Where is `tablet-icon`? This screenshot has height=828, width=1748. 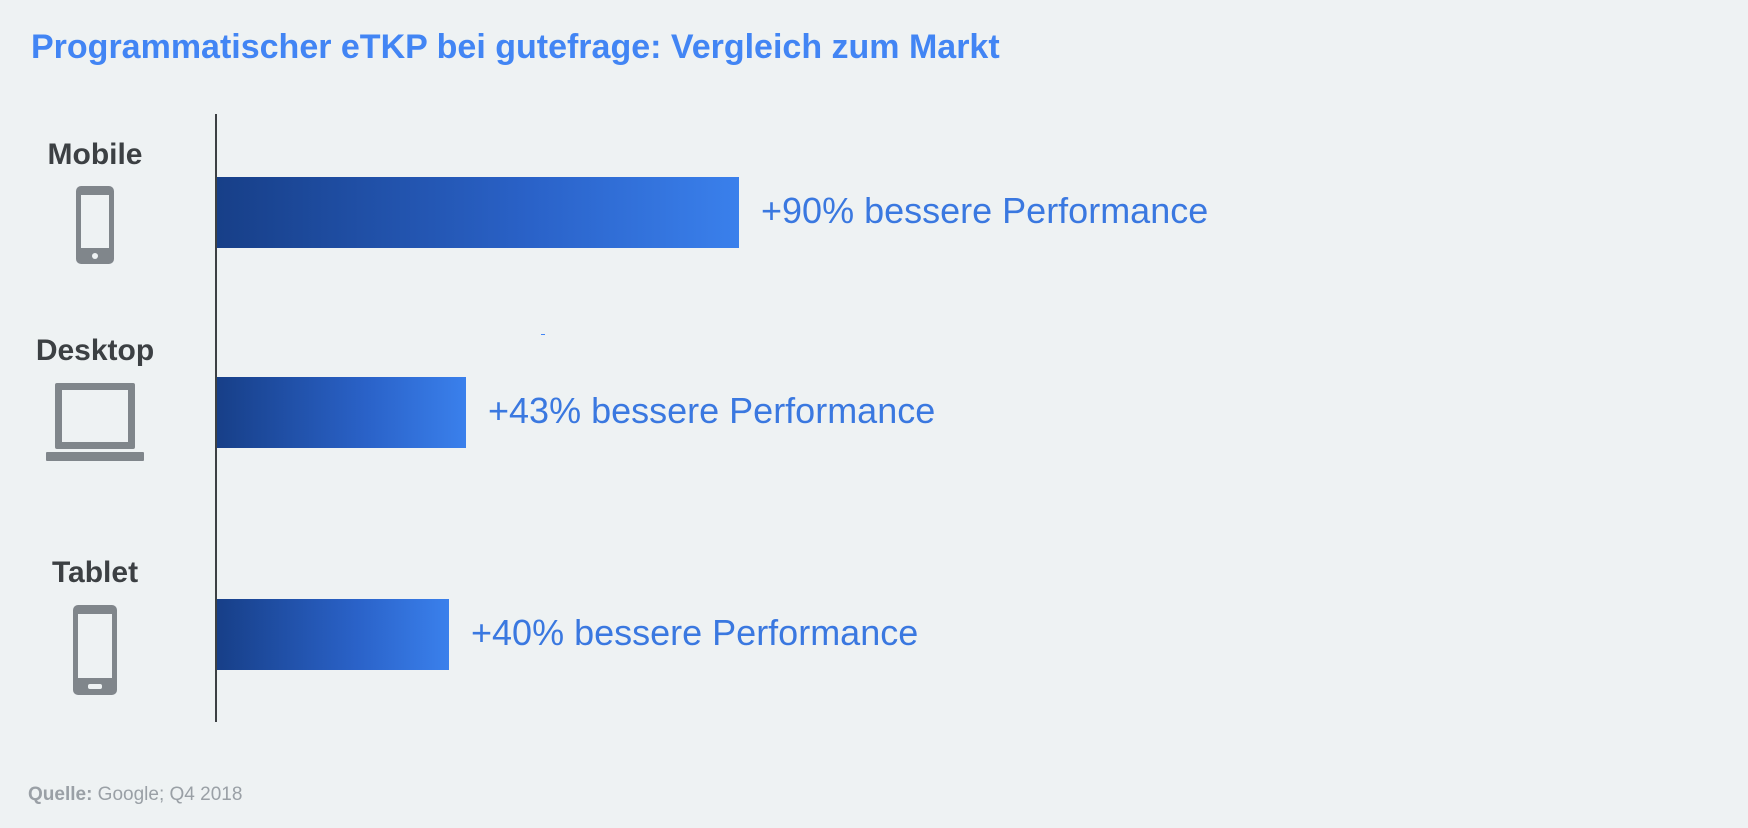 tablet-icon is located at coordinates (95, 650).